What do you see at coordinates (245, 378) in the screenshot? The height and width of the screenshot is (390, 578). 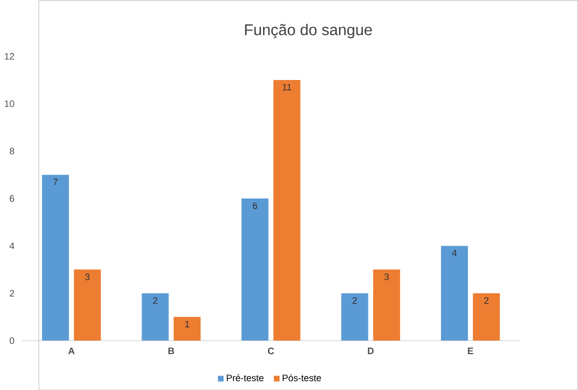 I see `legend-label: Pré-teste` at bounding box center [245, 378].